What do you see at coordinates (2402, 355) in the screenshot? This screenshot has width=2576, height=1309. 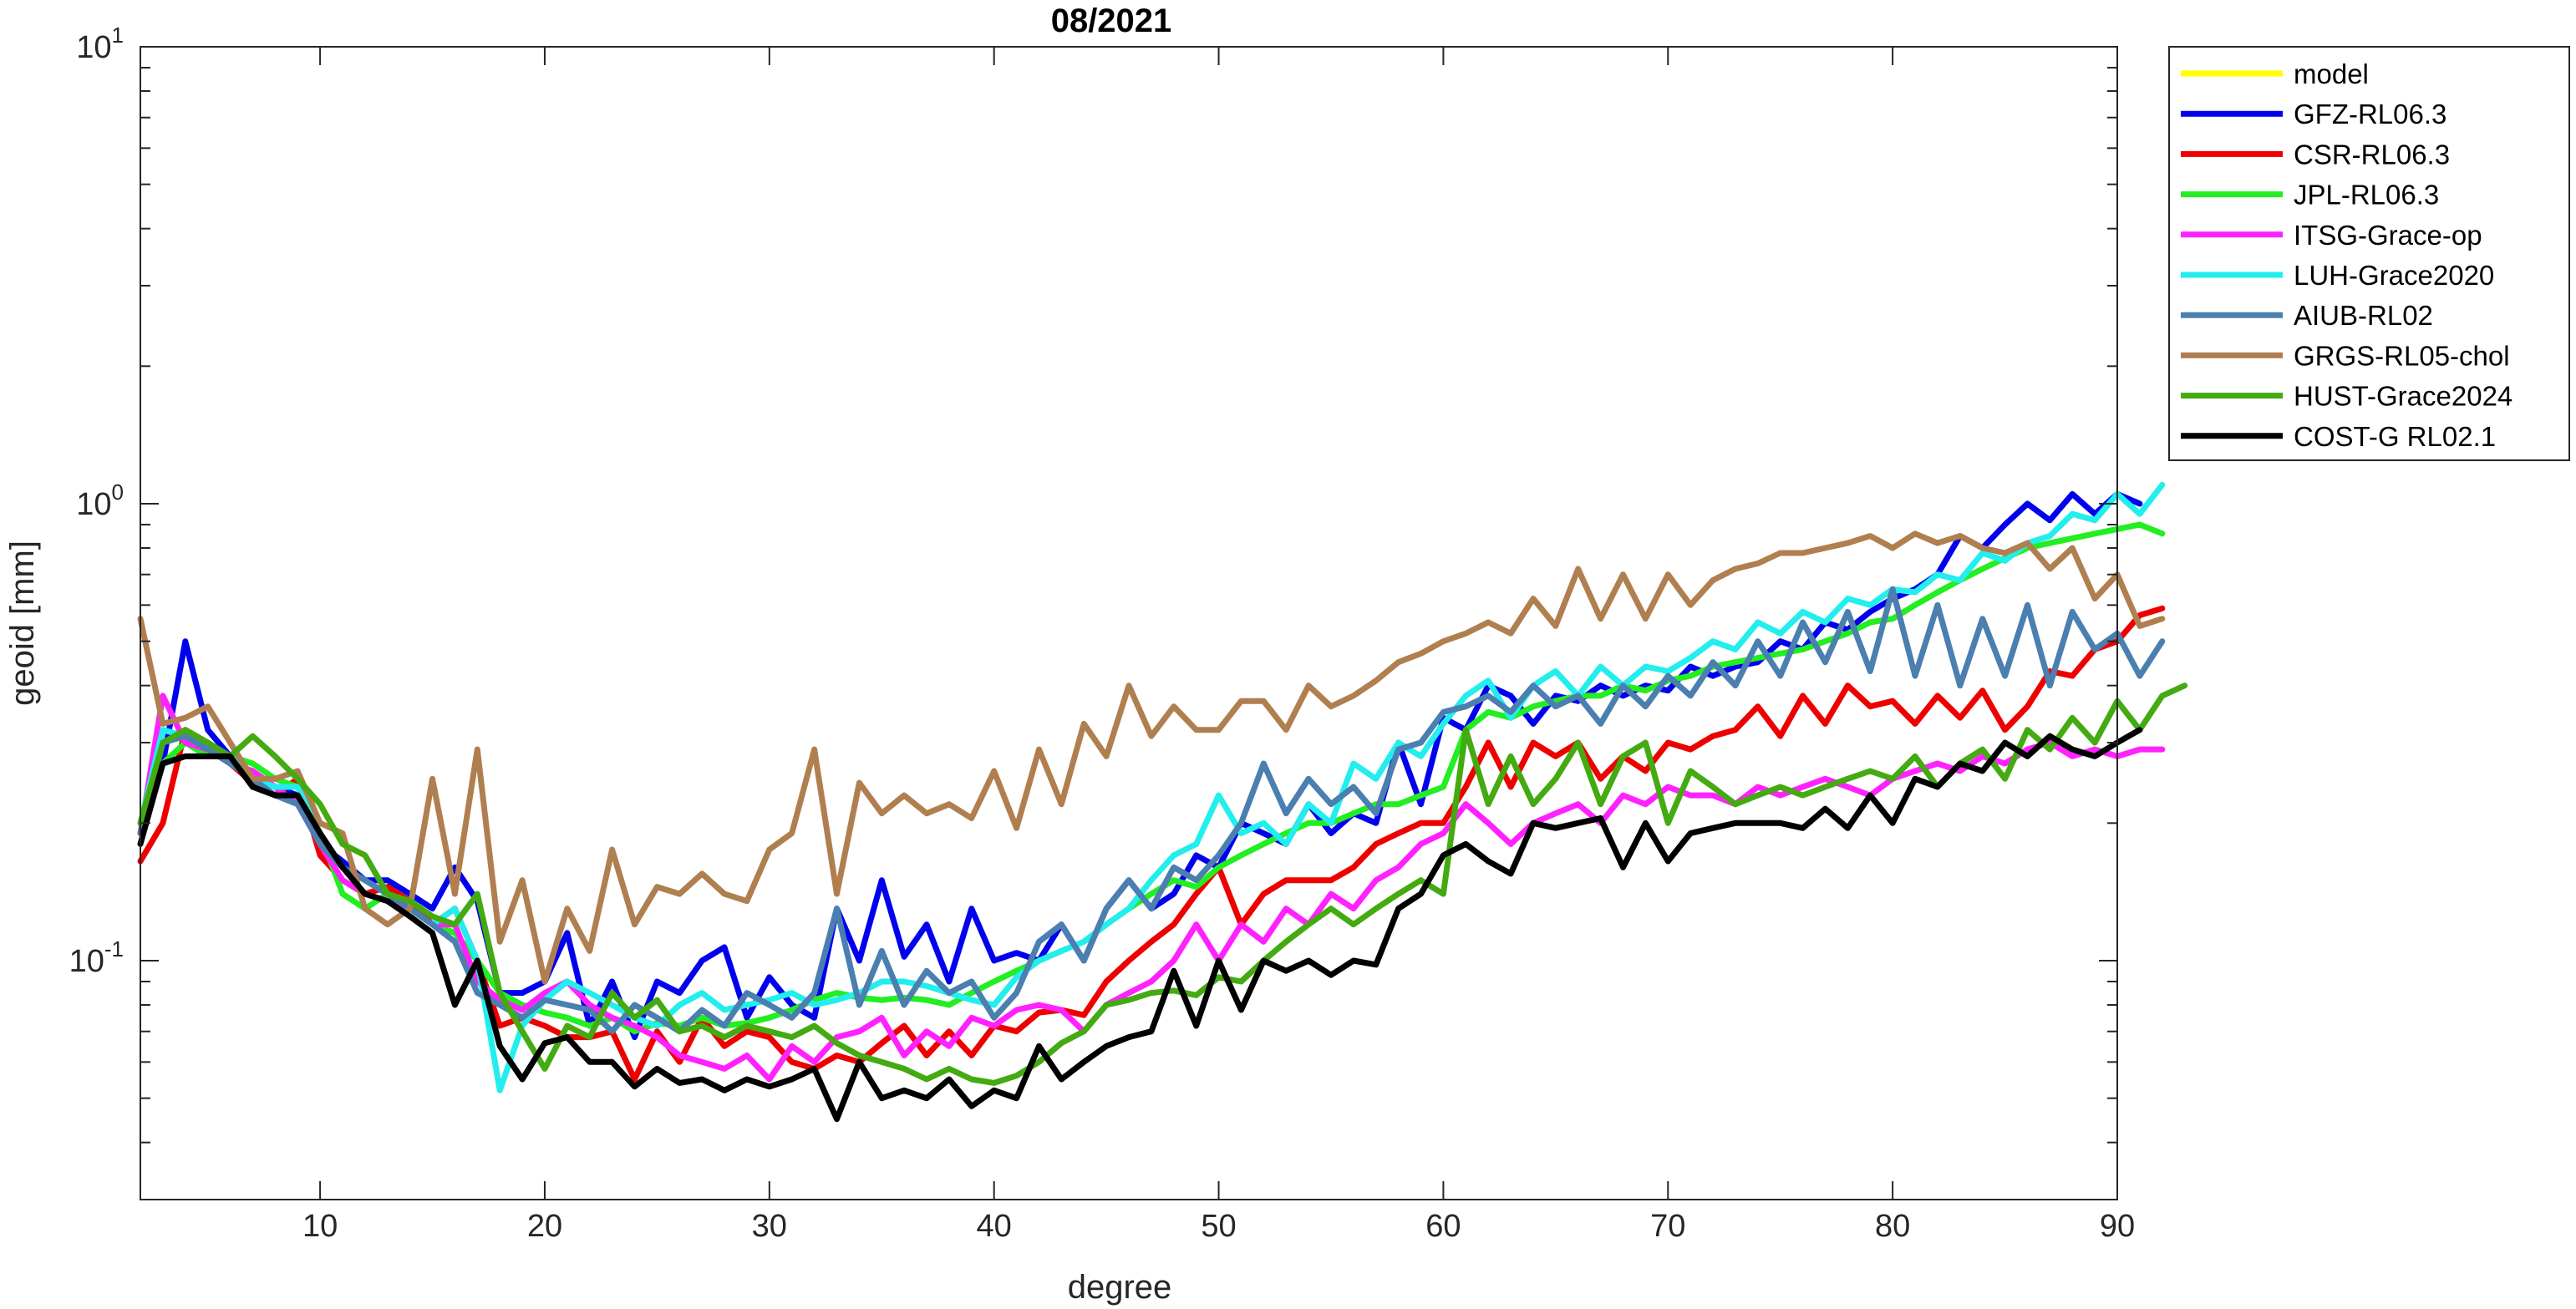 I see `legend-label: GRGS-RL05-chol` at bounding box center [2402, 355].